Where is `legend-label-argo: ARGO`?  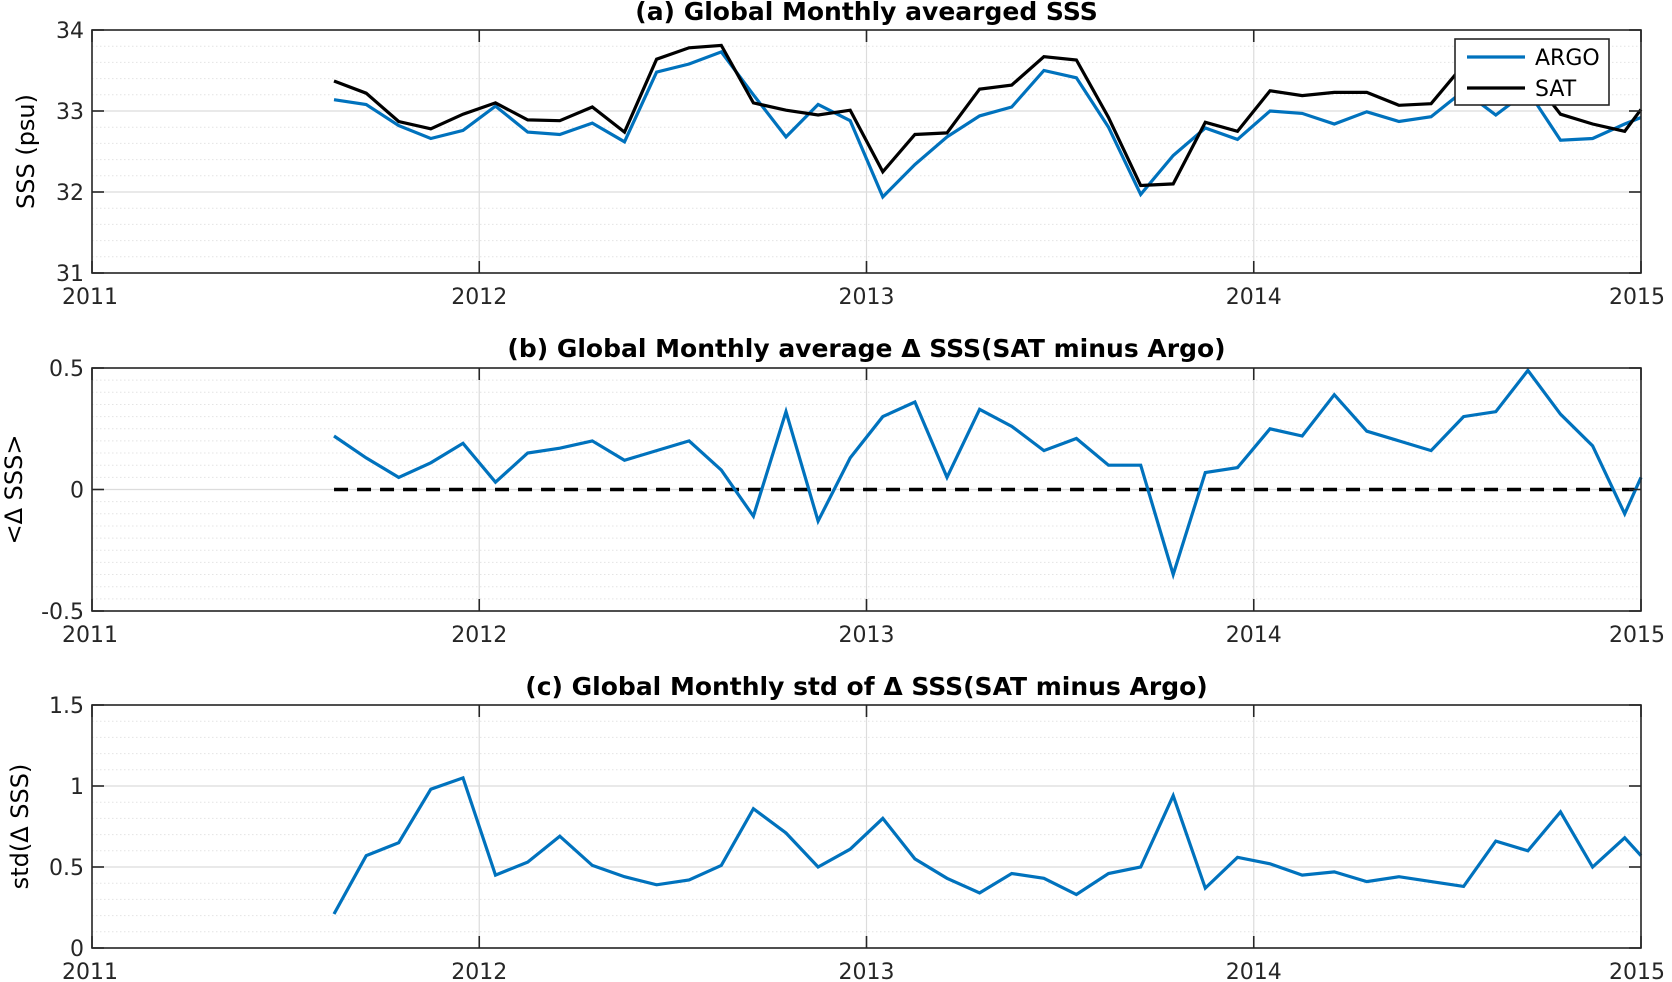
legend-label-argo: ARGO is located at coordinates (1567, 58).